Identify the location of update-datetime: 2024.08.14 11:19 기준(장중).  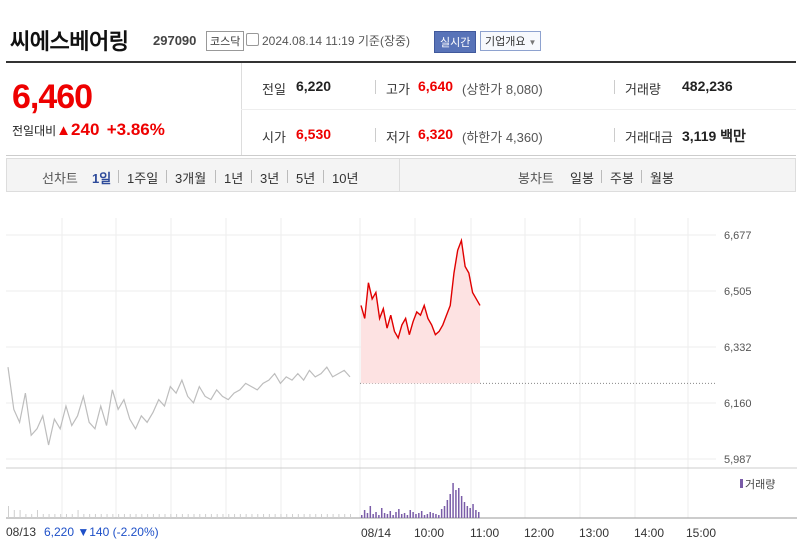
(336, 41).